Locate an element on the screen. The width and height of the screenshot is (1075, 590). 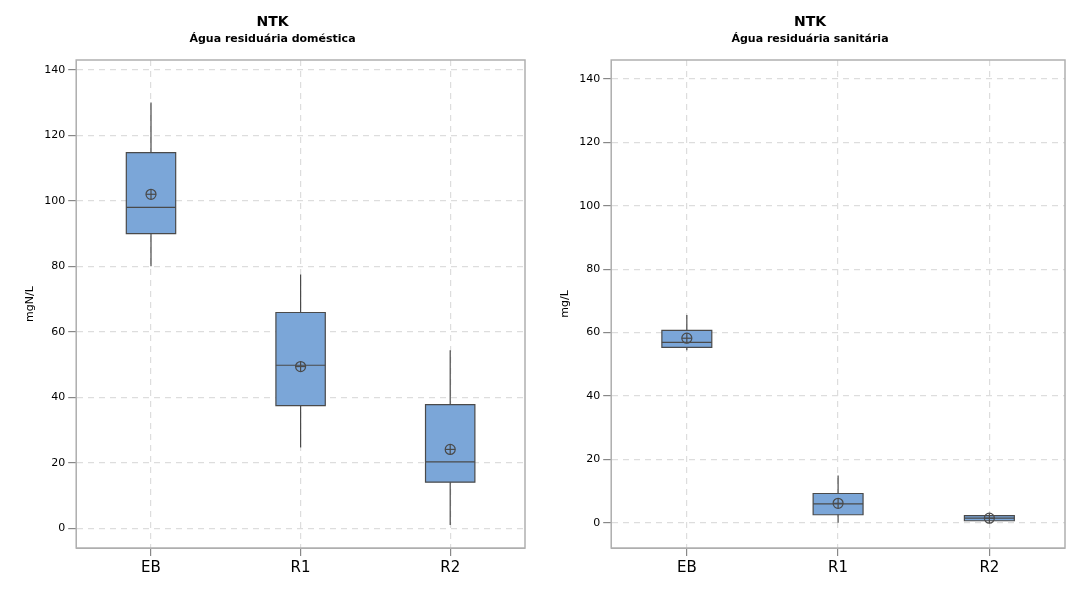
chart-subtitle: Água residuária doméstica is located at coordinates (272, 39).